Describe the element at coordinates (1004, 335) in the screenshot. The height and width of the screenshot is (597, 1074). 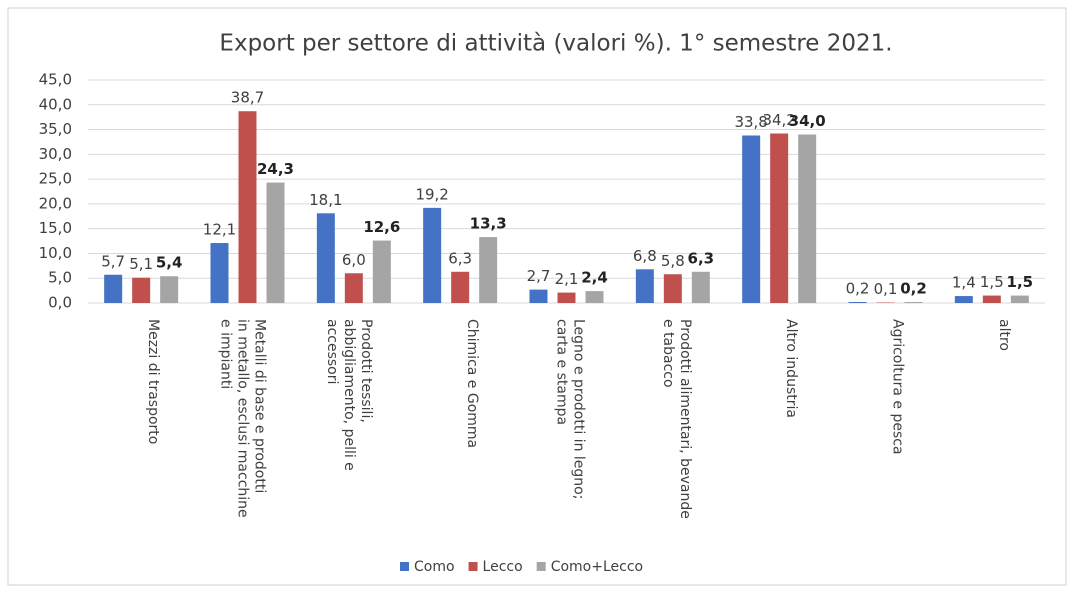
I see `x-tick-label: altro` at that location.